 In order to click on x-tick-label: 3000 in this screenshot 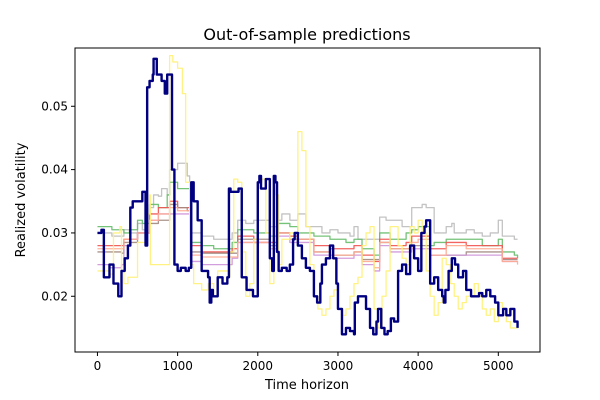, I will do `click(338, 366)`.